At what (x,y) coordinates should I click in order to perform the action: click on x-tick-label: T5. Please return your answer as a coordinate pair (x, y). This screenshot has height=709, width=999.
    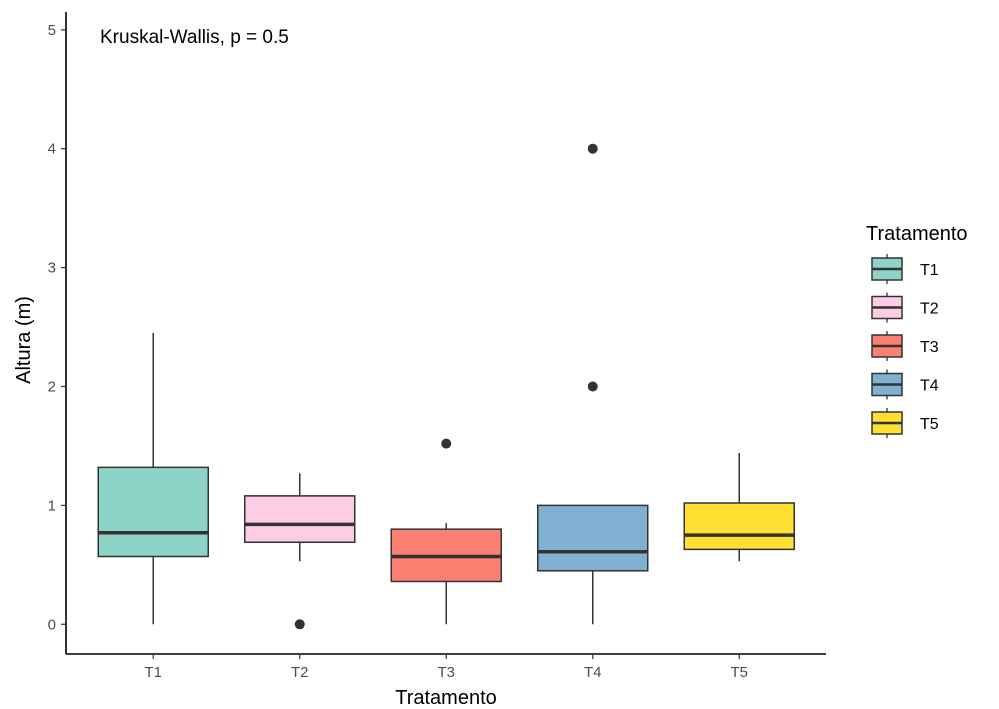
    Looking at the image, I should click on (739, 672).